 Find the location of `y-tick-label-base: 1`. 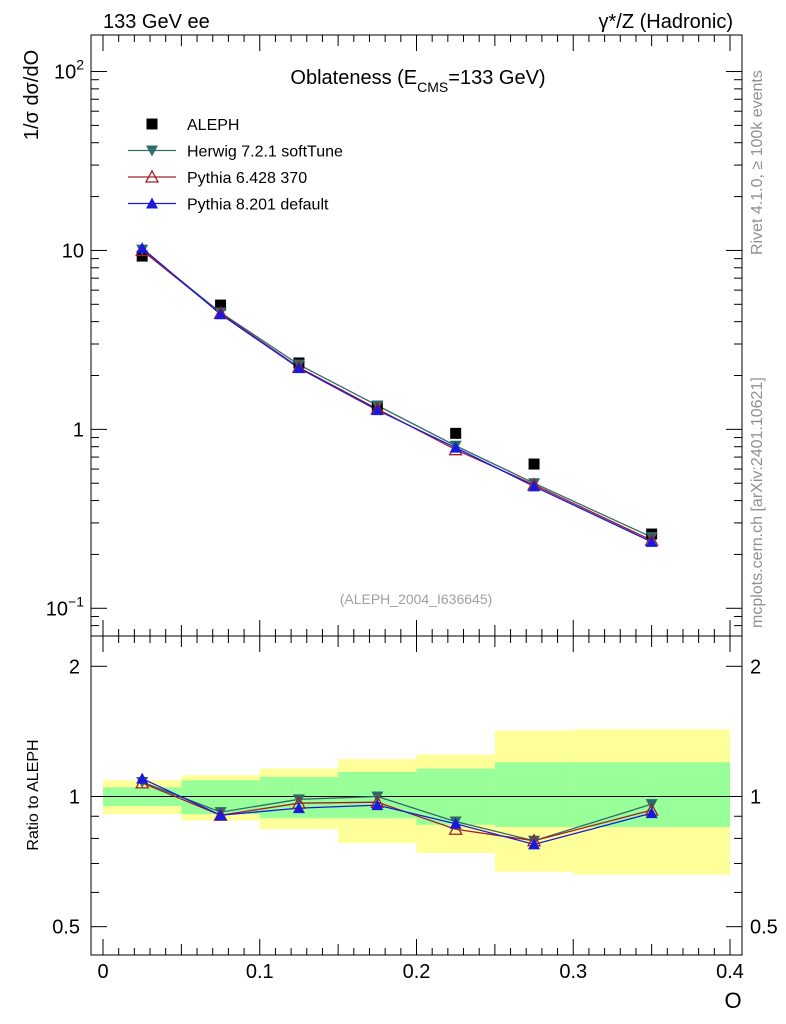

y-tick-label-base: 1 is located at coordinates (78, 430).